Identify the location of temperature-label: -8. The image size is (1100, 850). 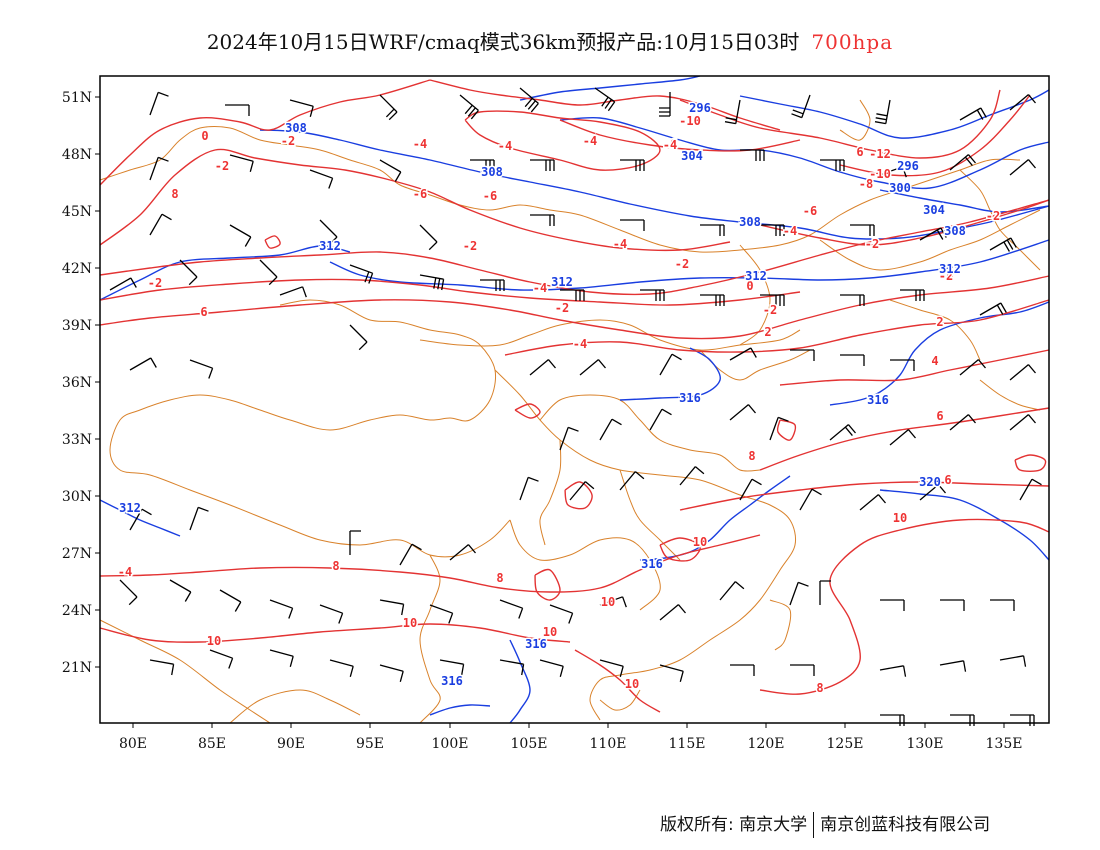
(866, 184).